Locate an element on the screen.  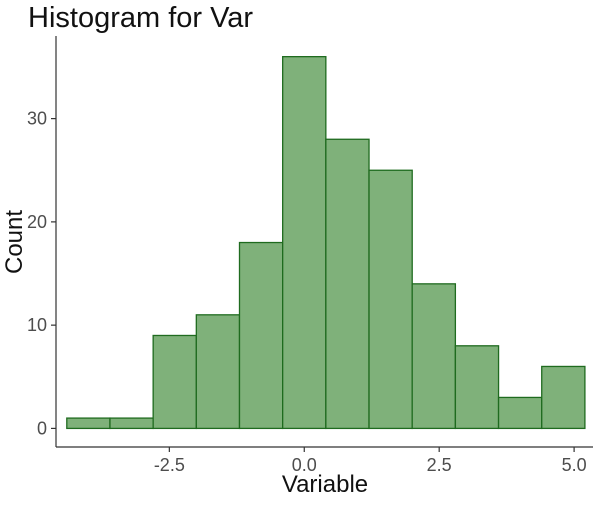
x-ticks-group: -2.5 0.0 2.5 5.0 is located at coordinates (370, 461).